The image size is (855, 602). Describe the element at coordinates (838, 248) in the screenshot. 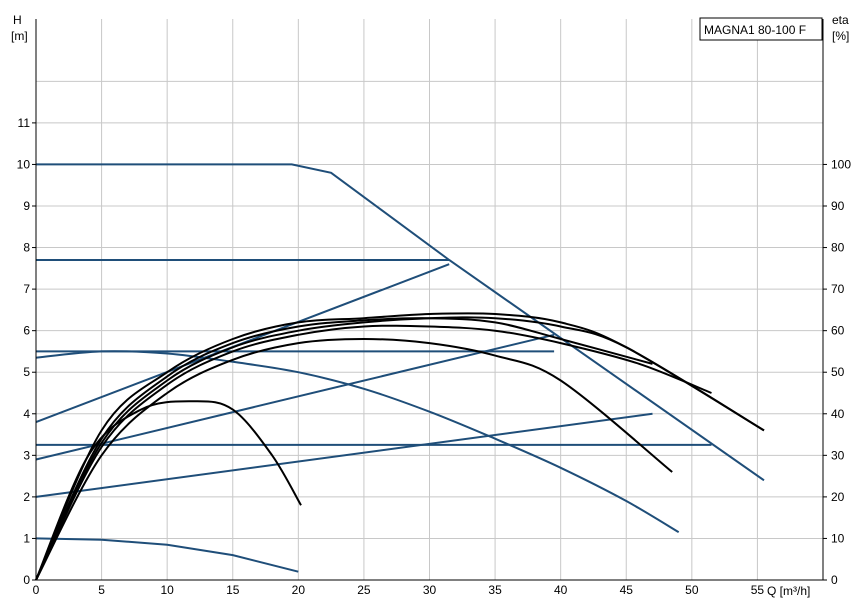

I see `y-right-tick-label-8: 80` at that location.